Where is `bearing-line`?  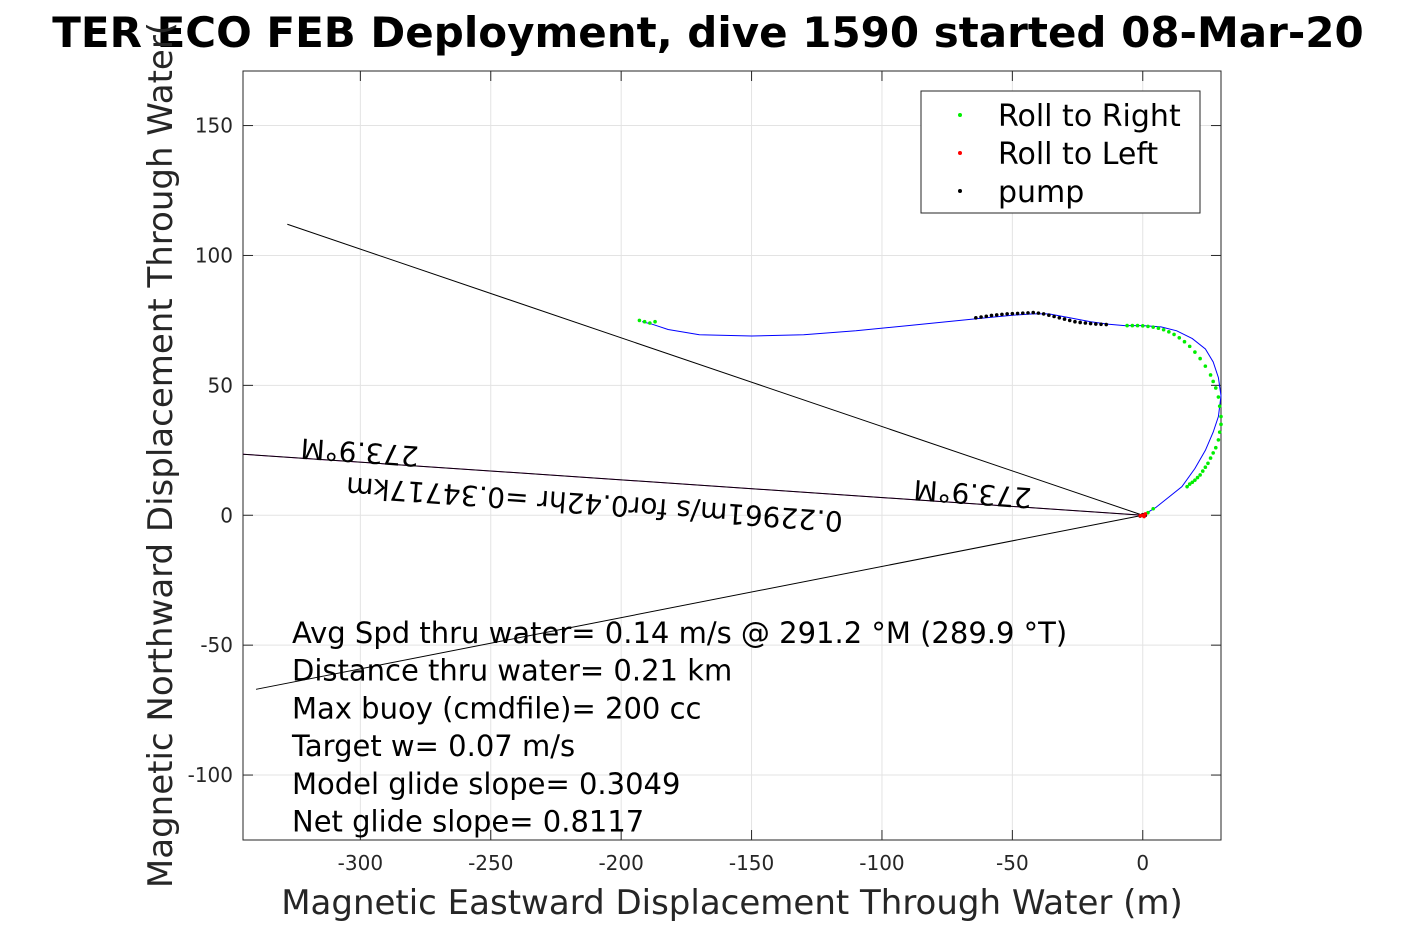 bearing-line is located at coordinates (692, 484).